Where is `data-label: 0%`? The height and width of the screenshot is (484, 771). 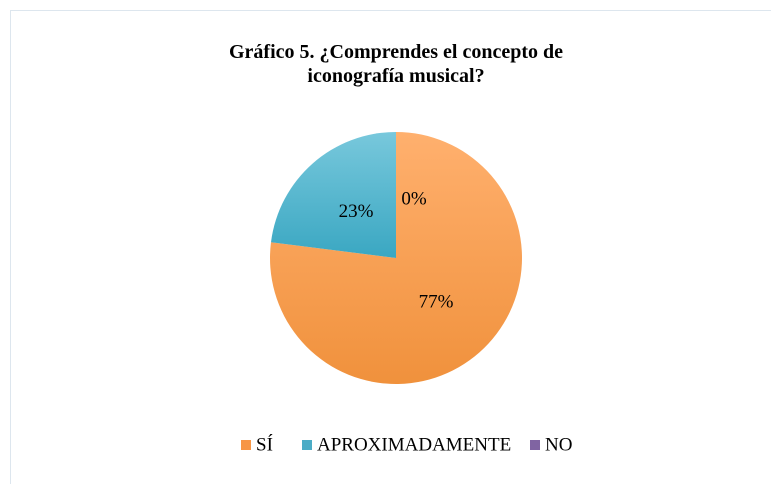 data-label: 0% is located at coordinates (414, 198).